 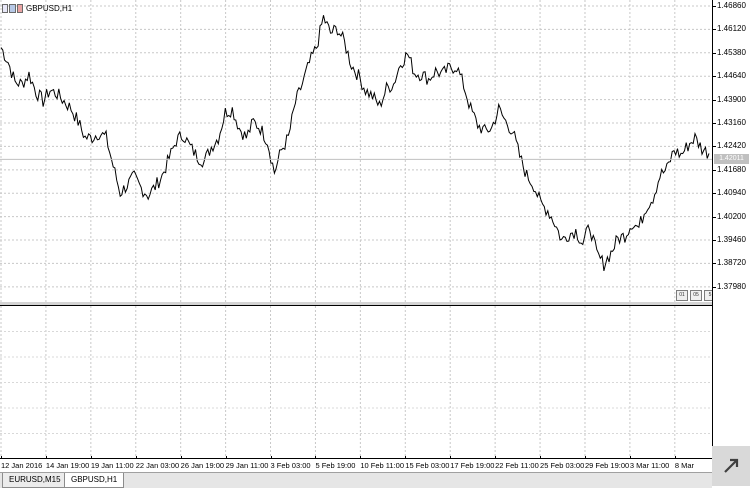 What do you see at coordinates (731, 76) in the screenshot?
I see `price-tick-label: 1.44640` at bounding box center [731, 76].